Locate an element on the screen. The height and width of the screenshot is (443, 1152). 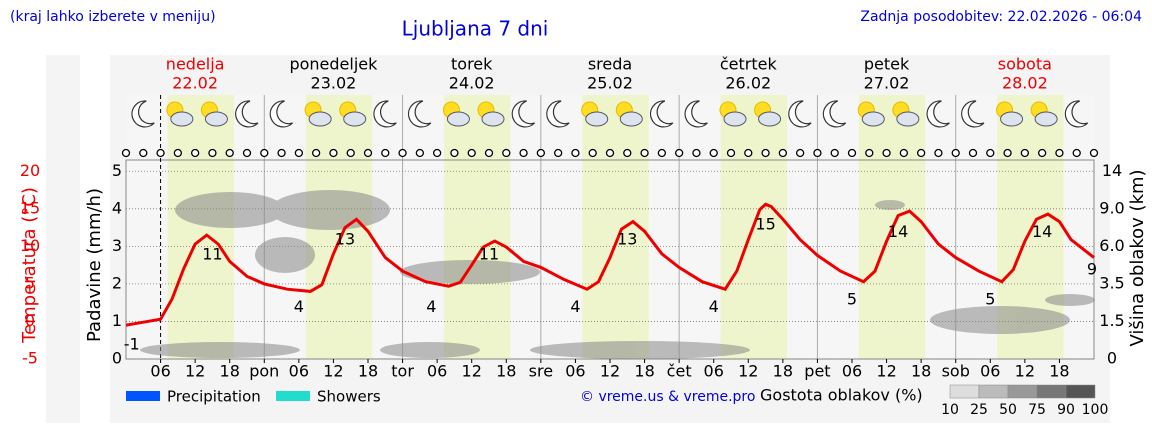
y2-tick-label: 3.5 is located at coordinates (1111, 282).